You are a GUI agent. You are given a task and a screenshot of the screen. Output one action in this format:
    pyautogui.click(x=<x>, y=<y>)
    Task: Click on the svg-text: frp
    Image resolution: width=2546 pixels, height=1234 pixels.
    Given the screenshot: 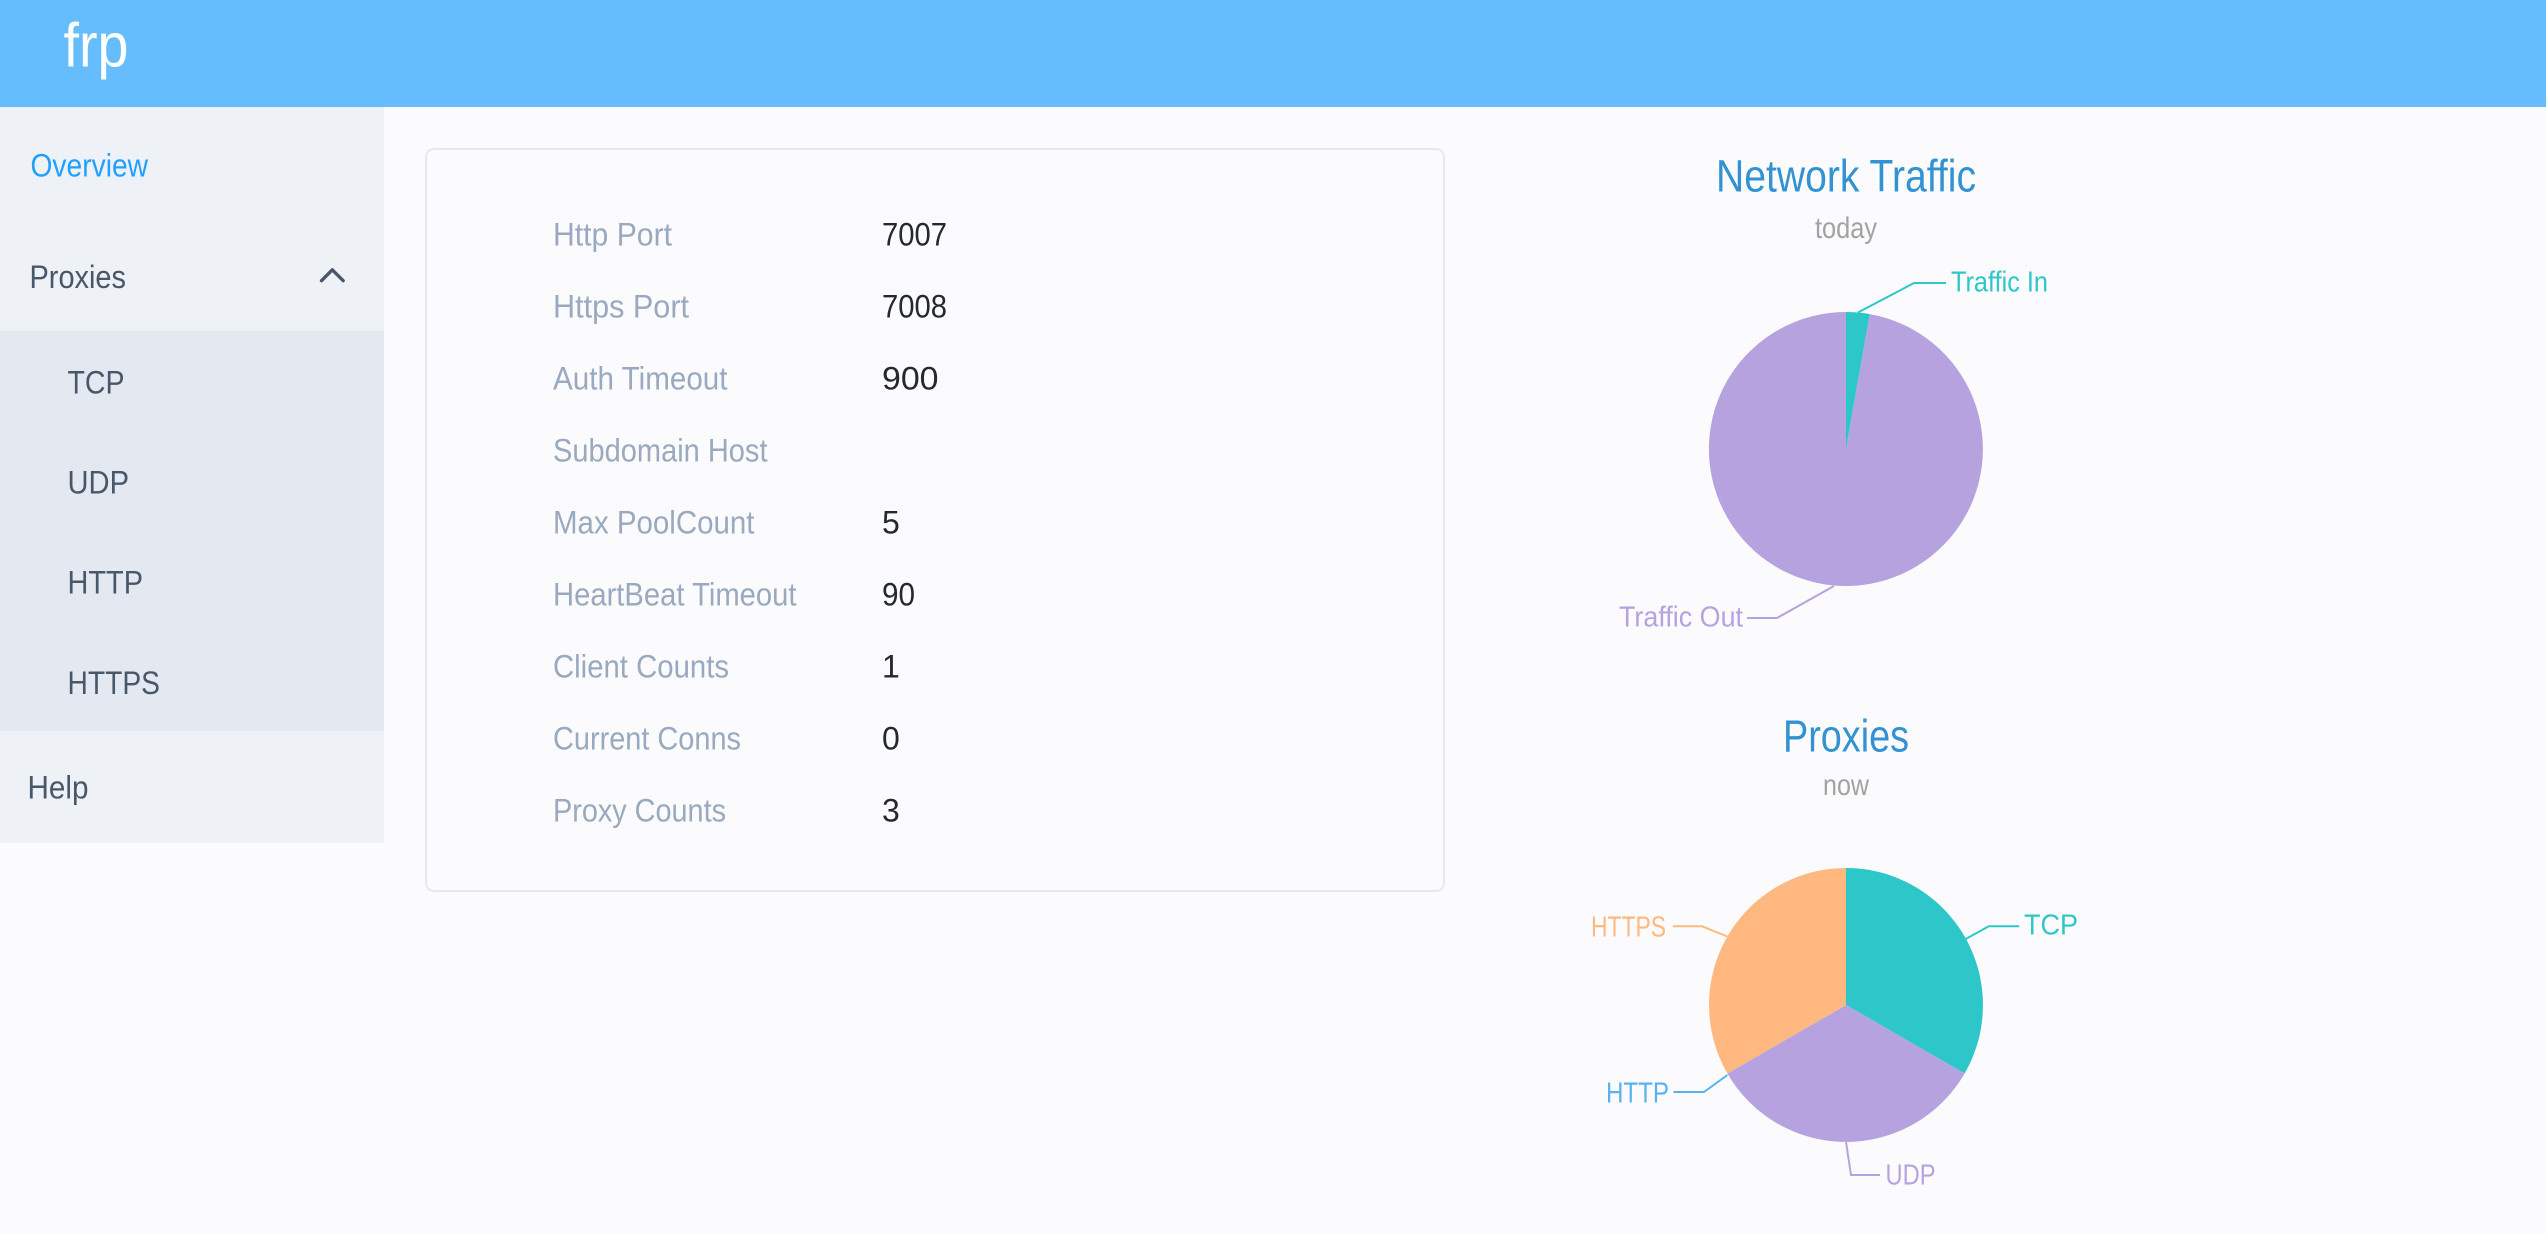 What is the action you would take?
    pyautogui.click(x=96, y=46)
    